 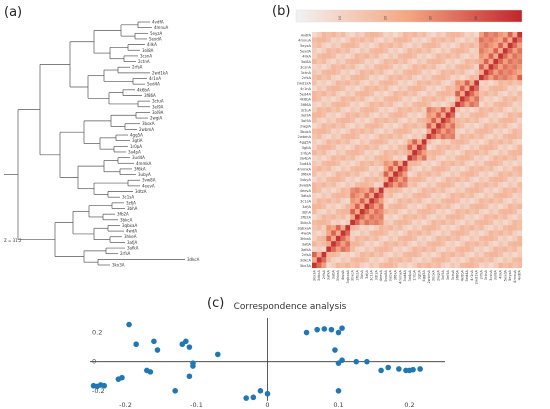 What do you see at coordinates (306, 239) in the screenshot?
I see `heatmap-row-label: 3hkeA` at bounding box center [306, 239].